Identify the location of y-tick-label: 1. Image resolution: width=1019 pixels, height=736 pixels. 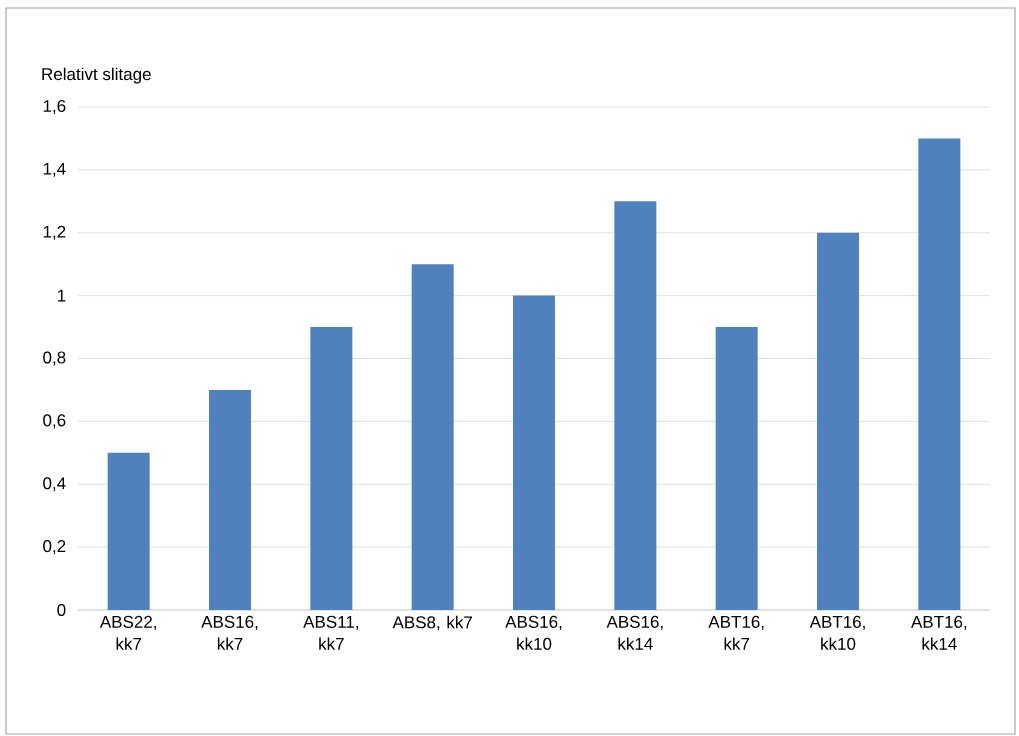
(61, 295).